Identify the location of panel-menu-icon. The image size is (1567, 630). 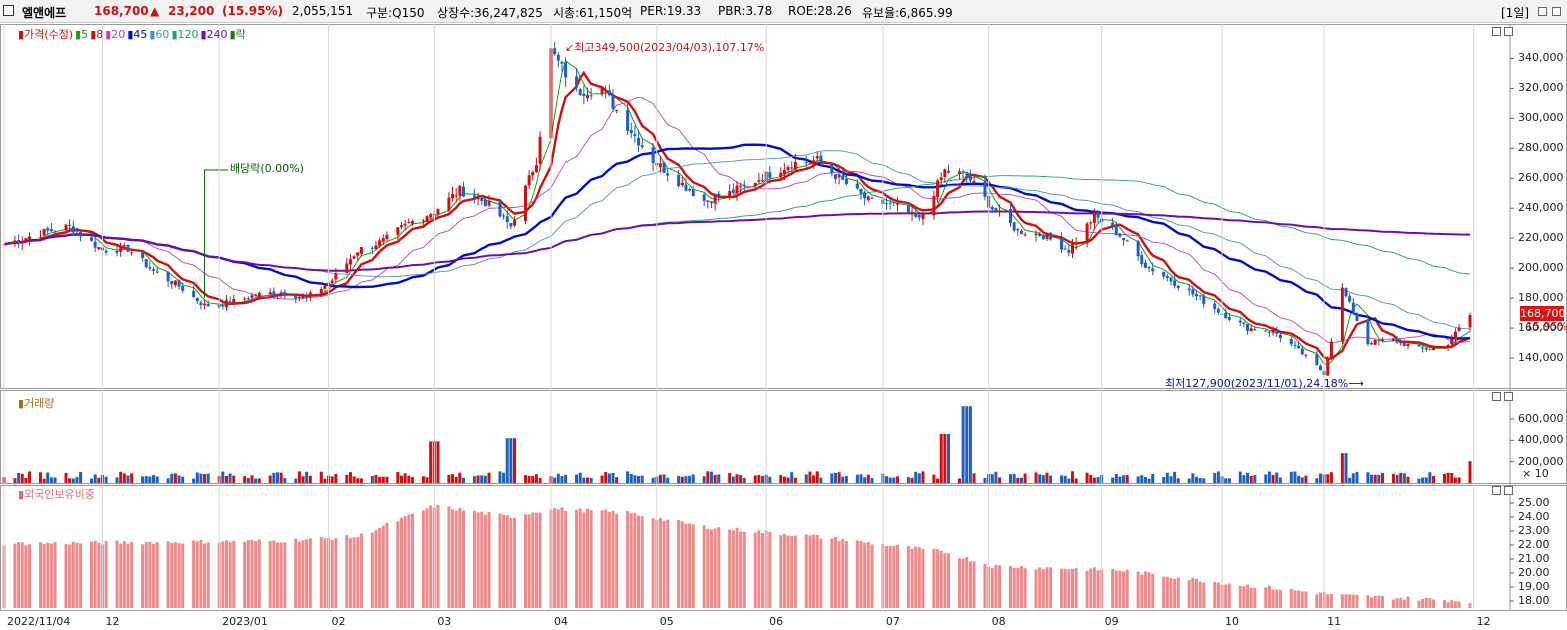
(1496, 31).